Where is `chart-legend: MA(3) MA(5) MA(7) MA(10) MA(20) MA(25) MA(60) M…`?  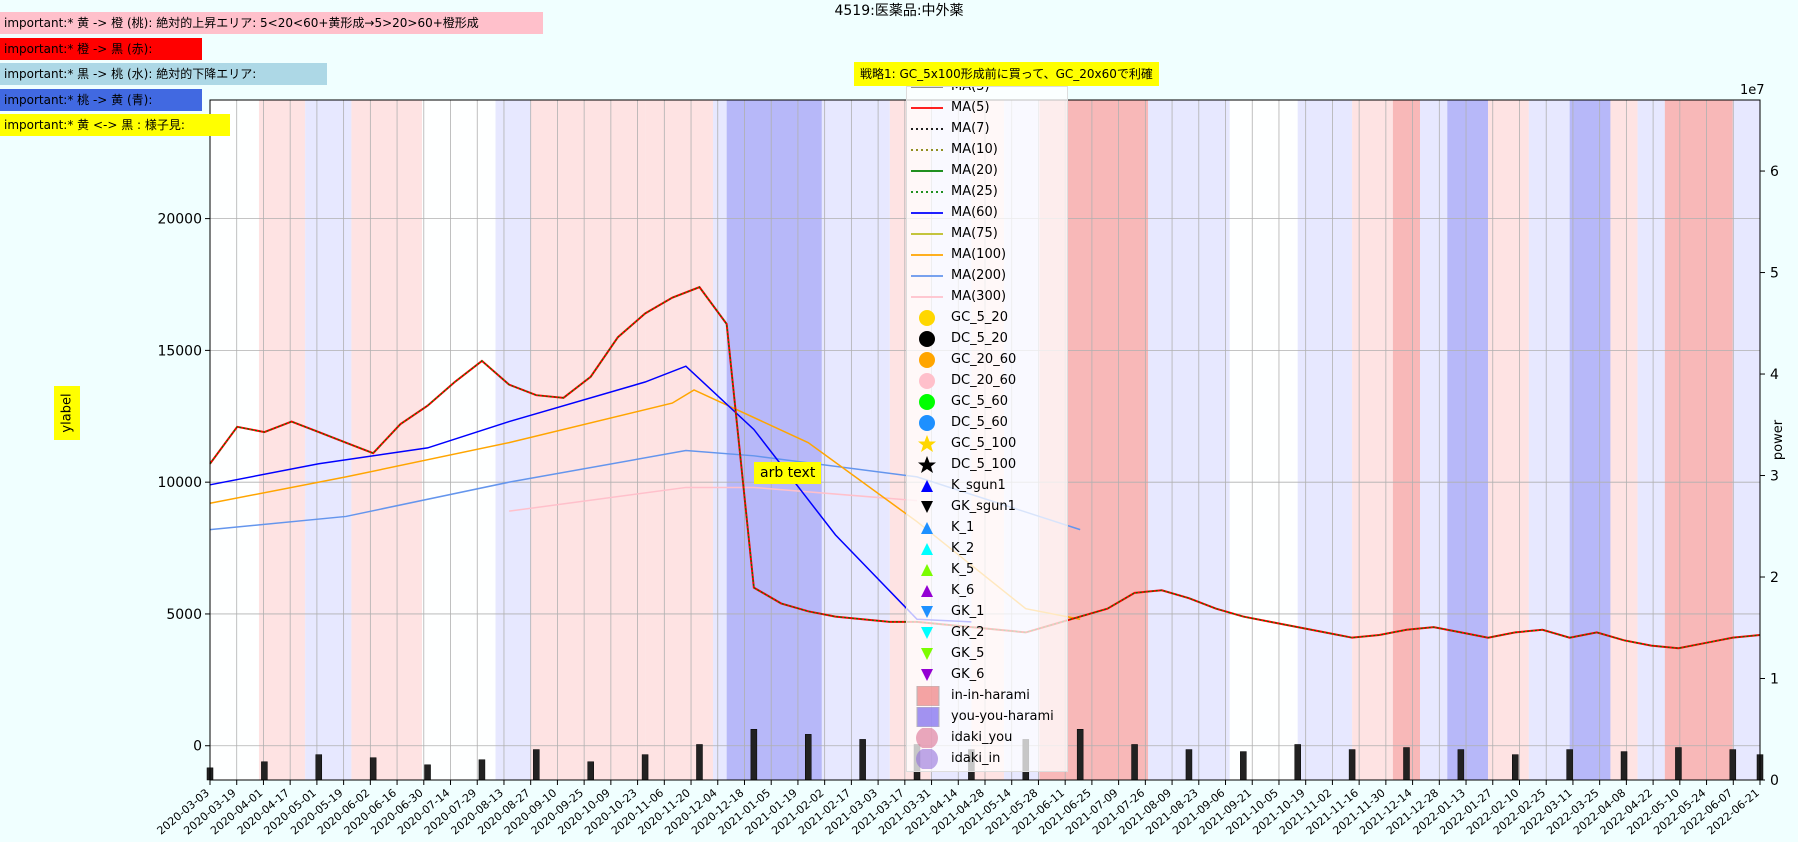 chart-legend: MA(3) MA(5) MA(7) MA(10) MA(20) MA(25) MA(60) M… is located at coordinates (987, 429).